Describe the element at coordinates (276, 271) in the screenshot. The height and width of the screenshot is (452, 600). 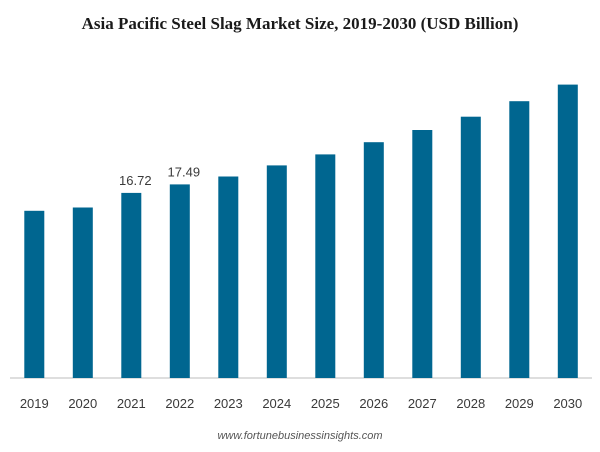
I see `bar-2024` at that location.